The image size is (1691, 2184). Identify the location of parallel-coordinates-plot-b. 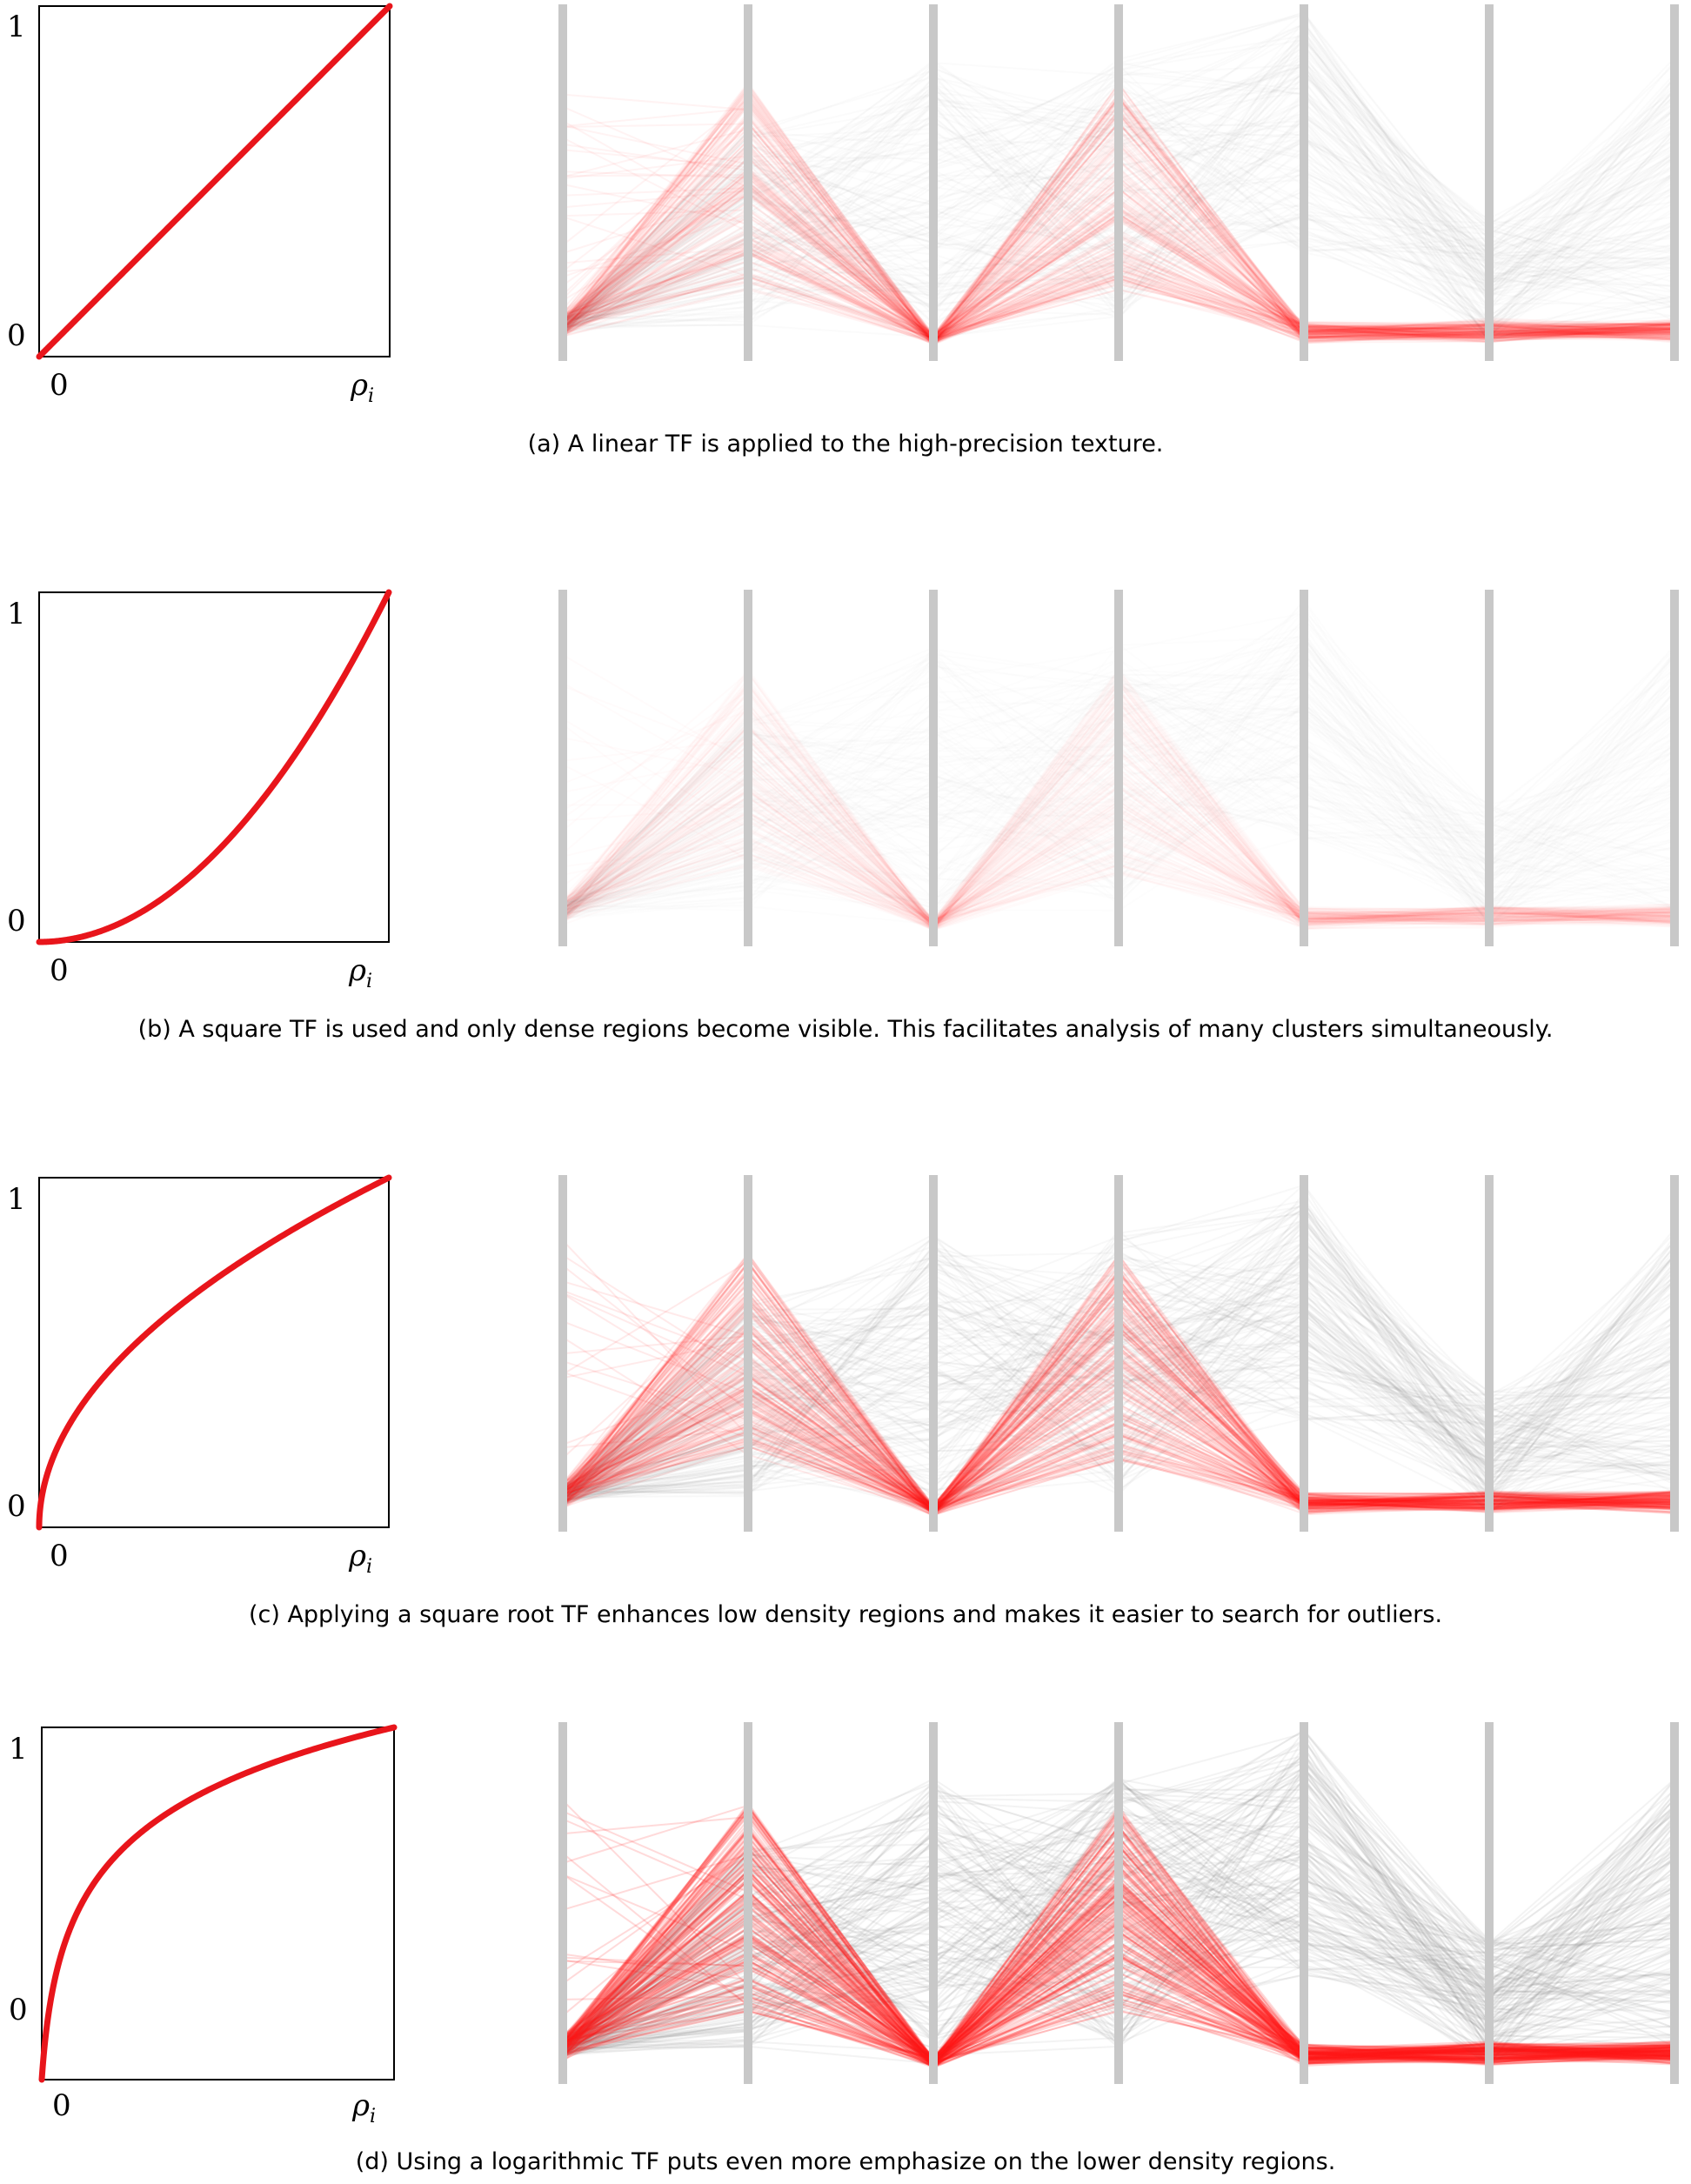
(1119, 768).